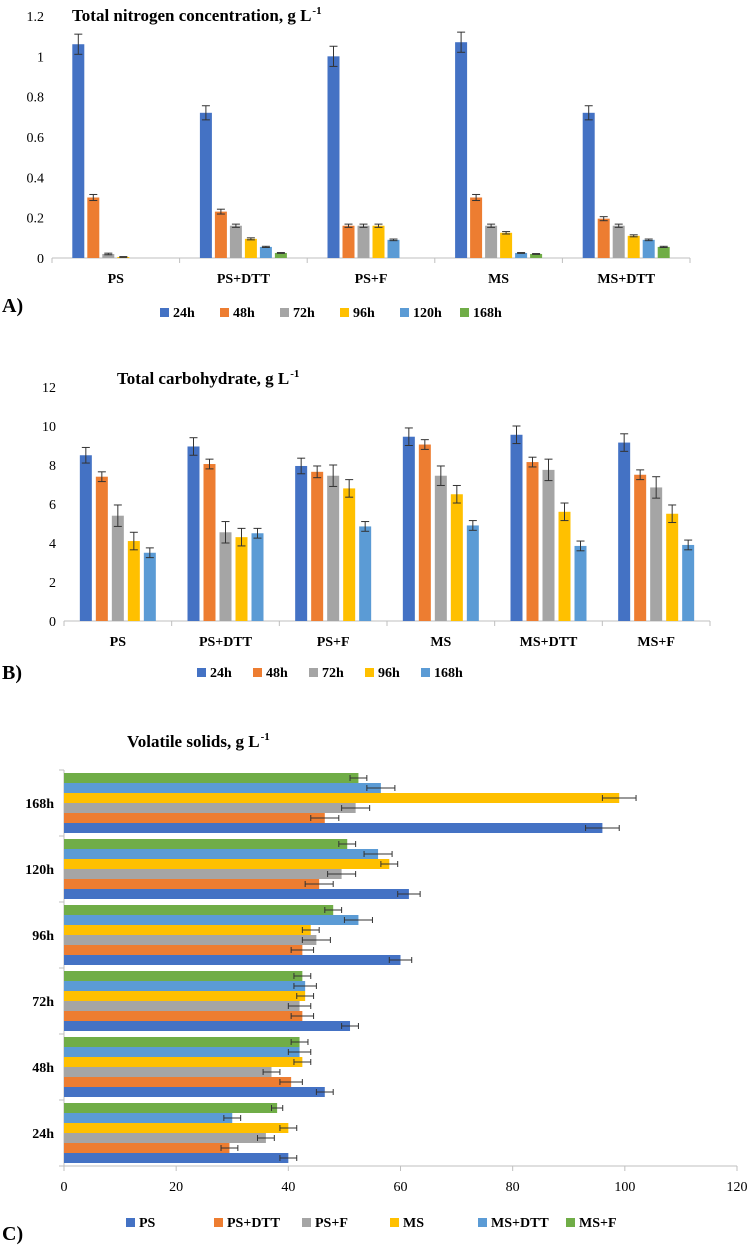 The width and height of the screenshot is (750, 1248). Describe the element at coordinates (36, 98) in the screenshot. I see `y-tick-label: 0.8` at that location.